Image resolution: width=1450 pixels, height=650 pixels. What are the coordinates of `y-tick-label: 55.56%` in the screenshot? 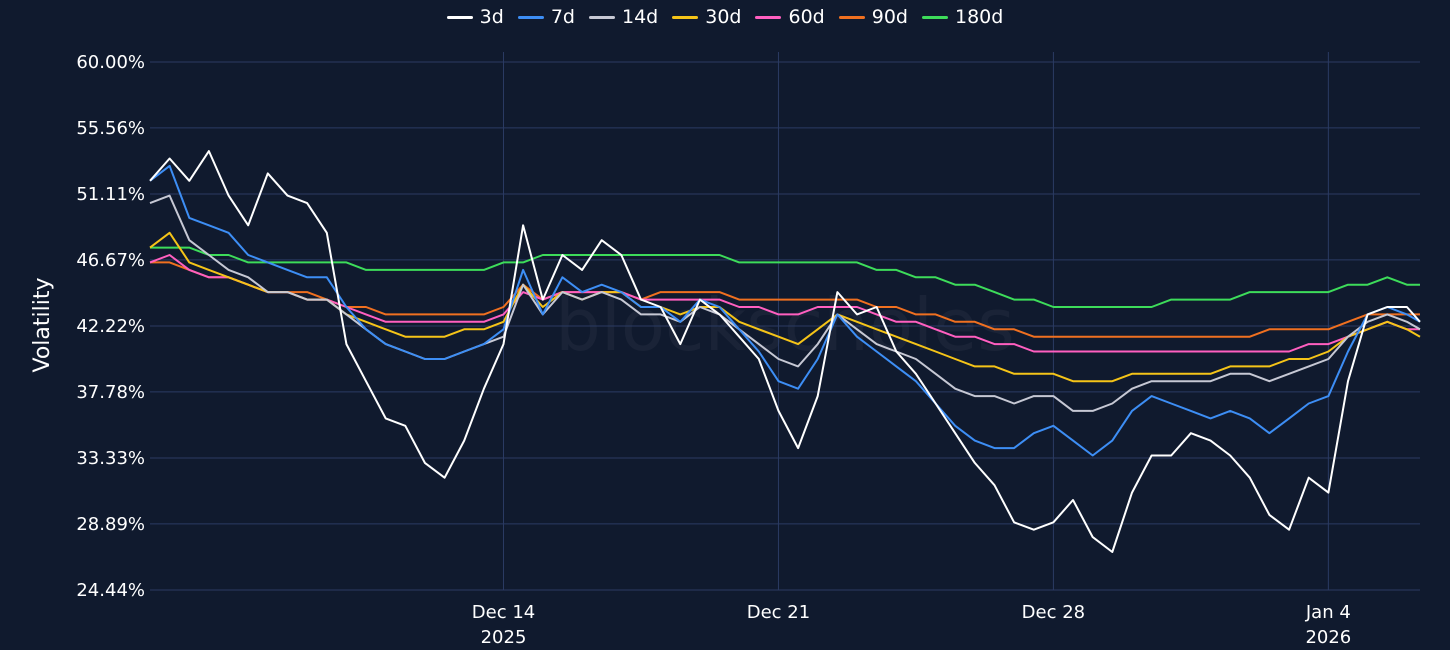 It's located at (110, 128).